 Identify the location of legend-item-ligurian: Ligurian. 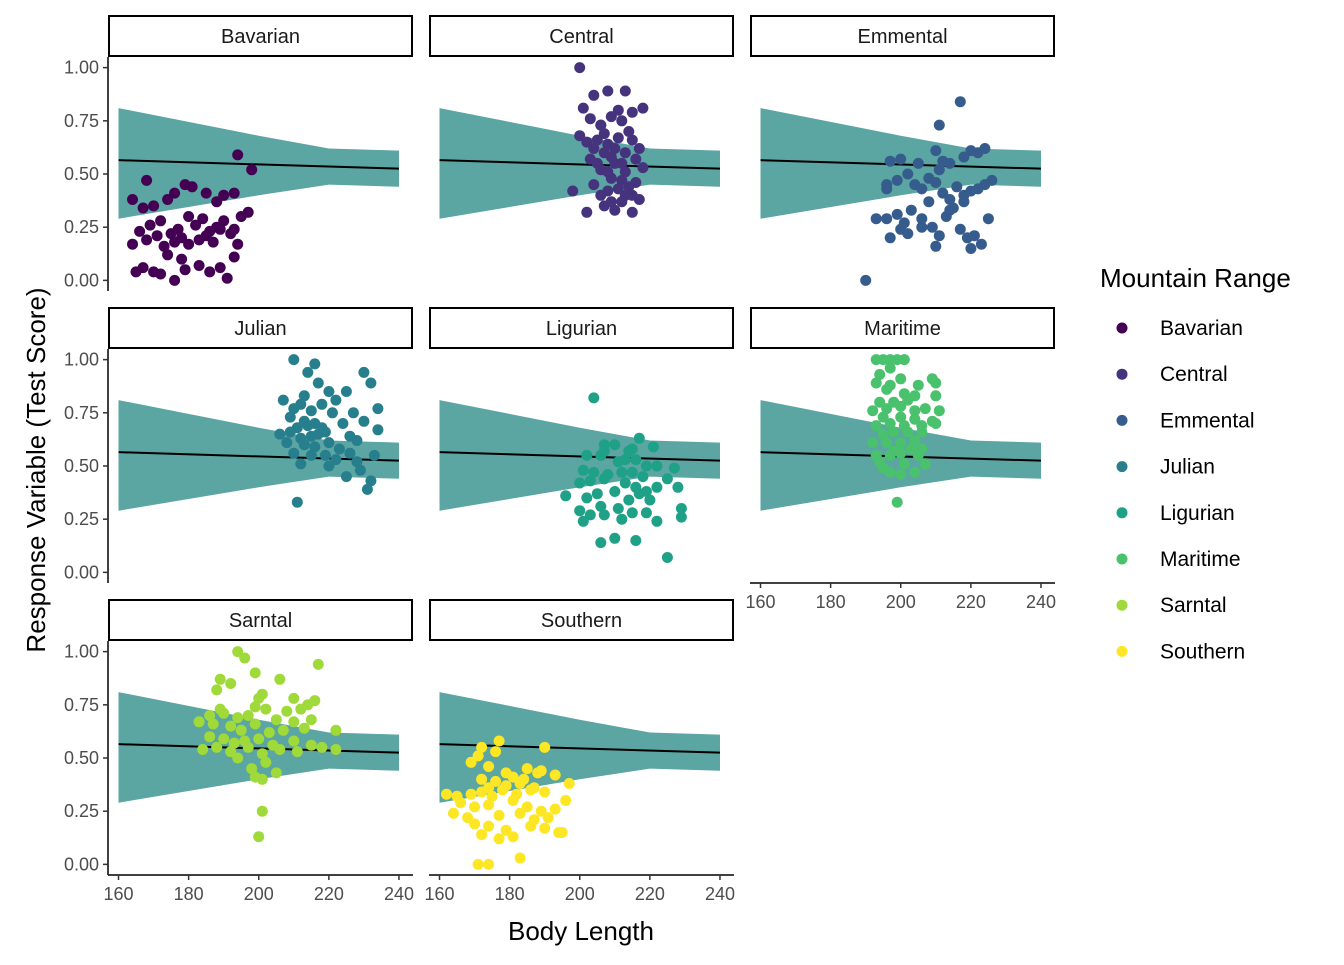
(1175, 513).